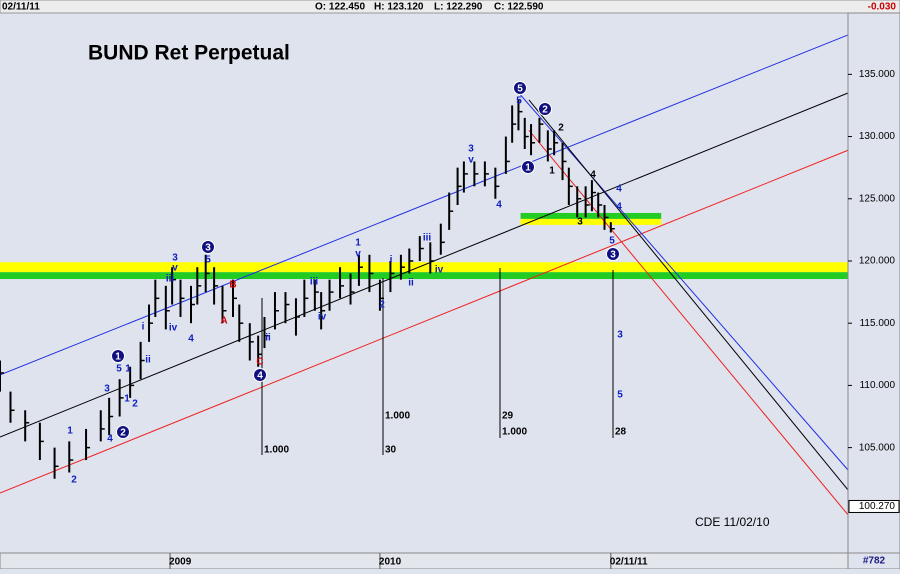  Describe the element at coordinates (877, 74) in the screenshot. I see `y-tick-label: 135.000` at that location.